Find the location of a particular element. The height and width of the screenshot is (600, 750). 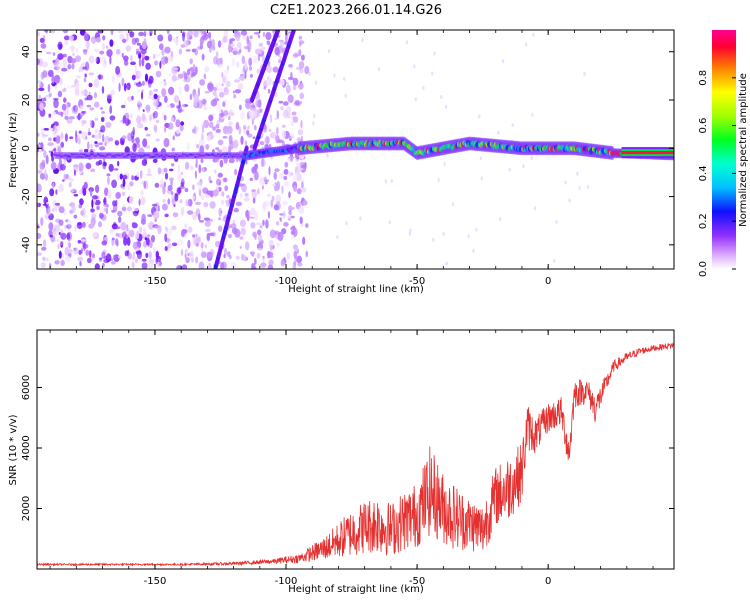

spectrogram-diagonal-blob is located at coordinates (278, 31).